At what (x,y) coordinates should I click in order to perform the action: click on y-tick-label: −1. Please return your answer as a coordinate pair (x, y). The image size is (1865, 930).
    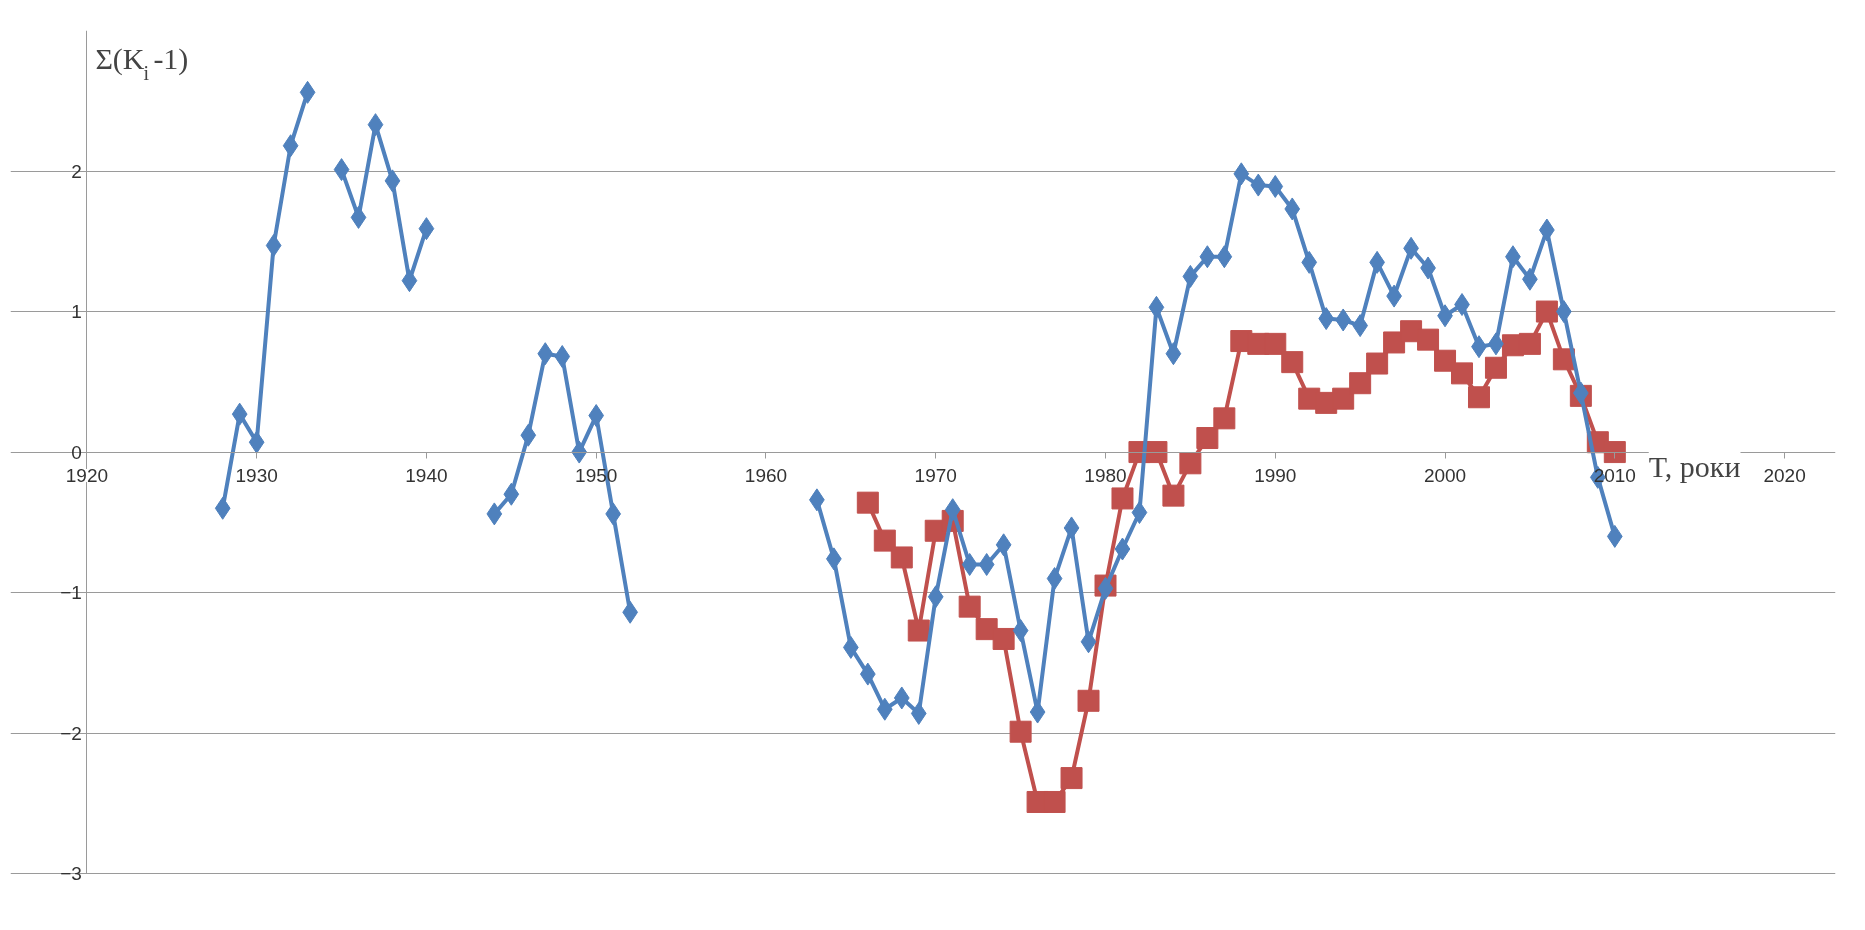
    Looking at the image, I should click on (71, 593).